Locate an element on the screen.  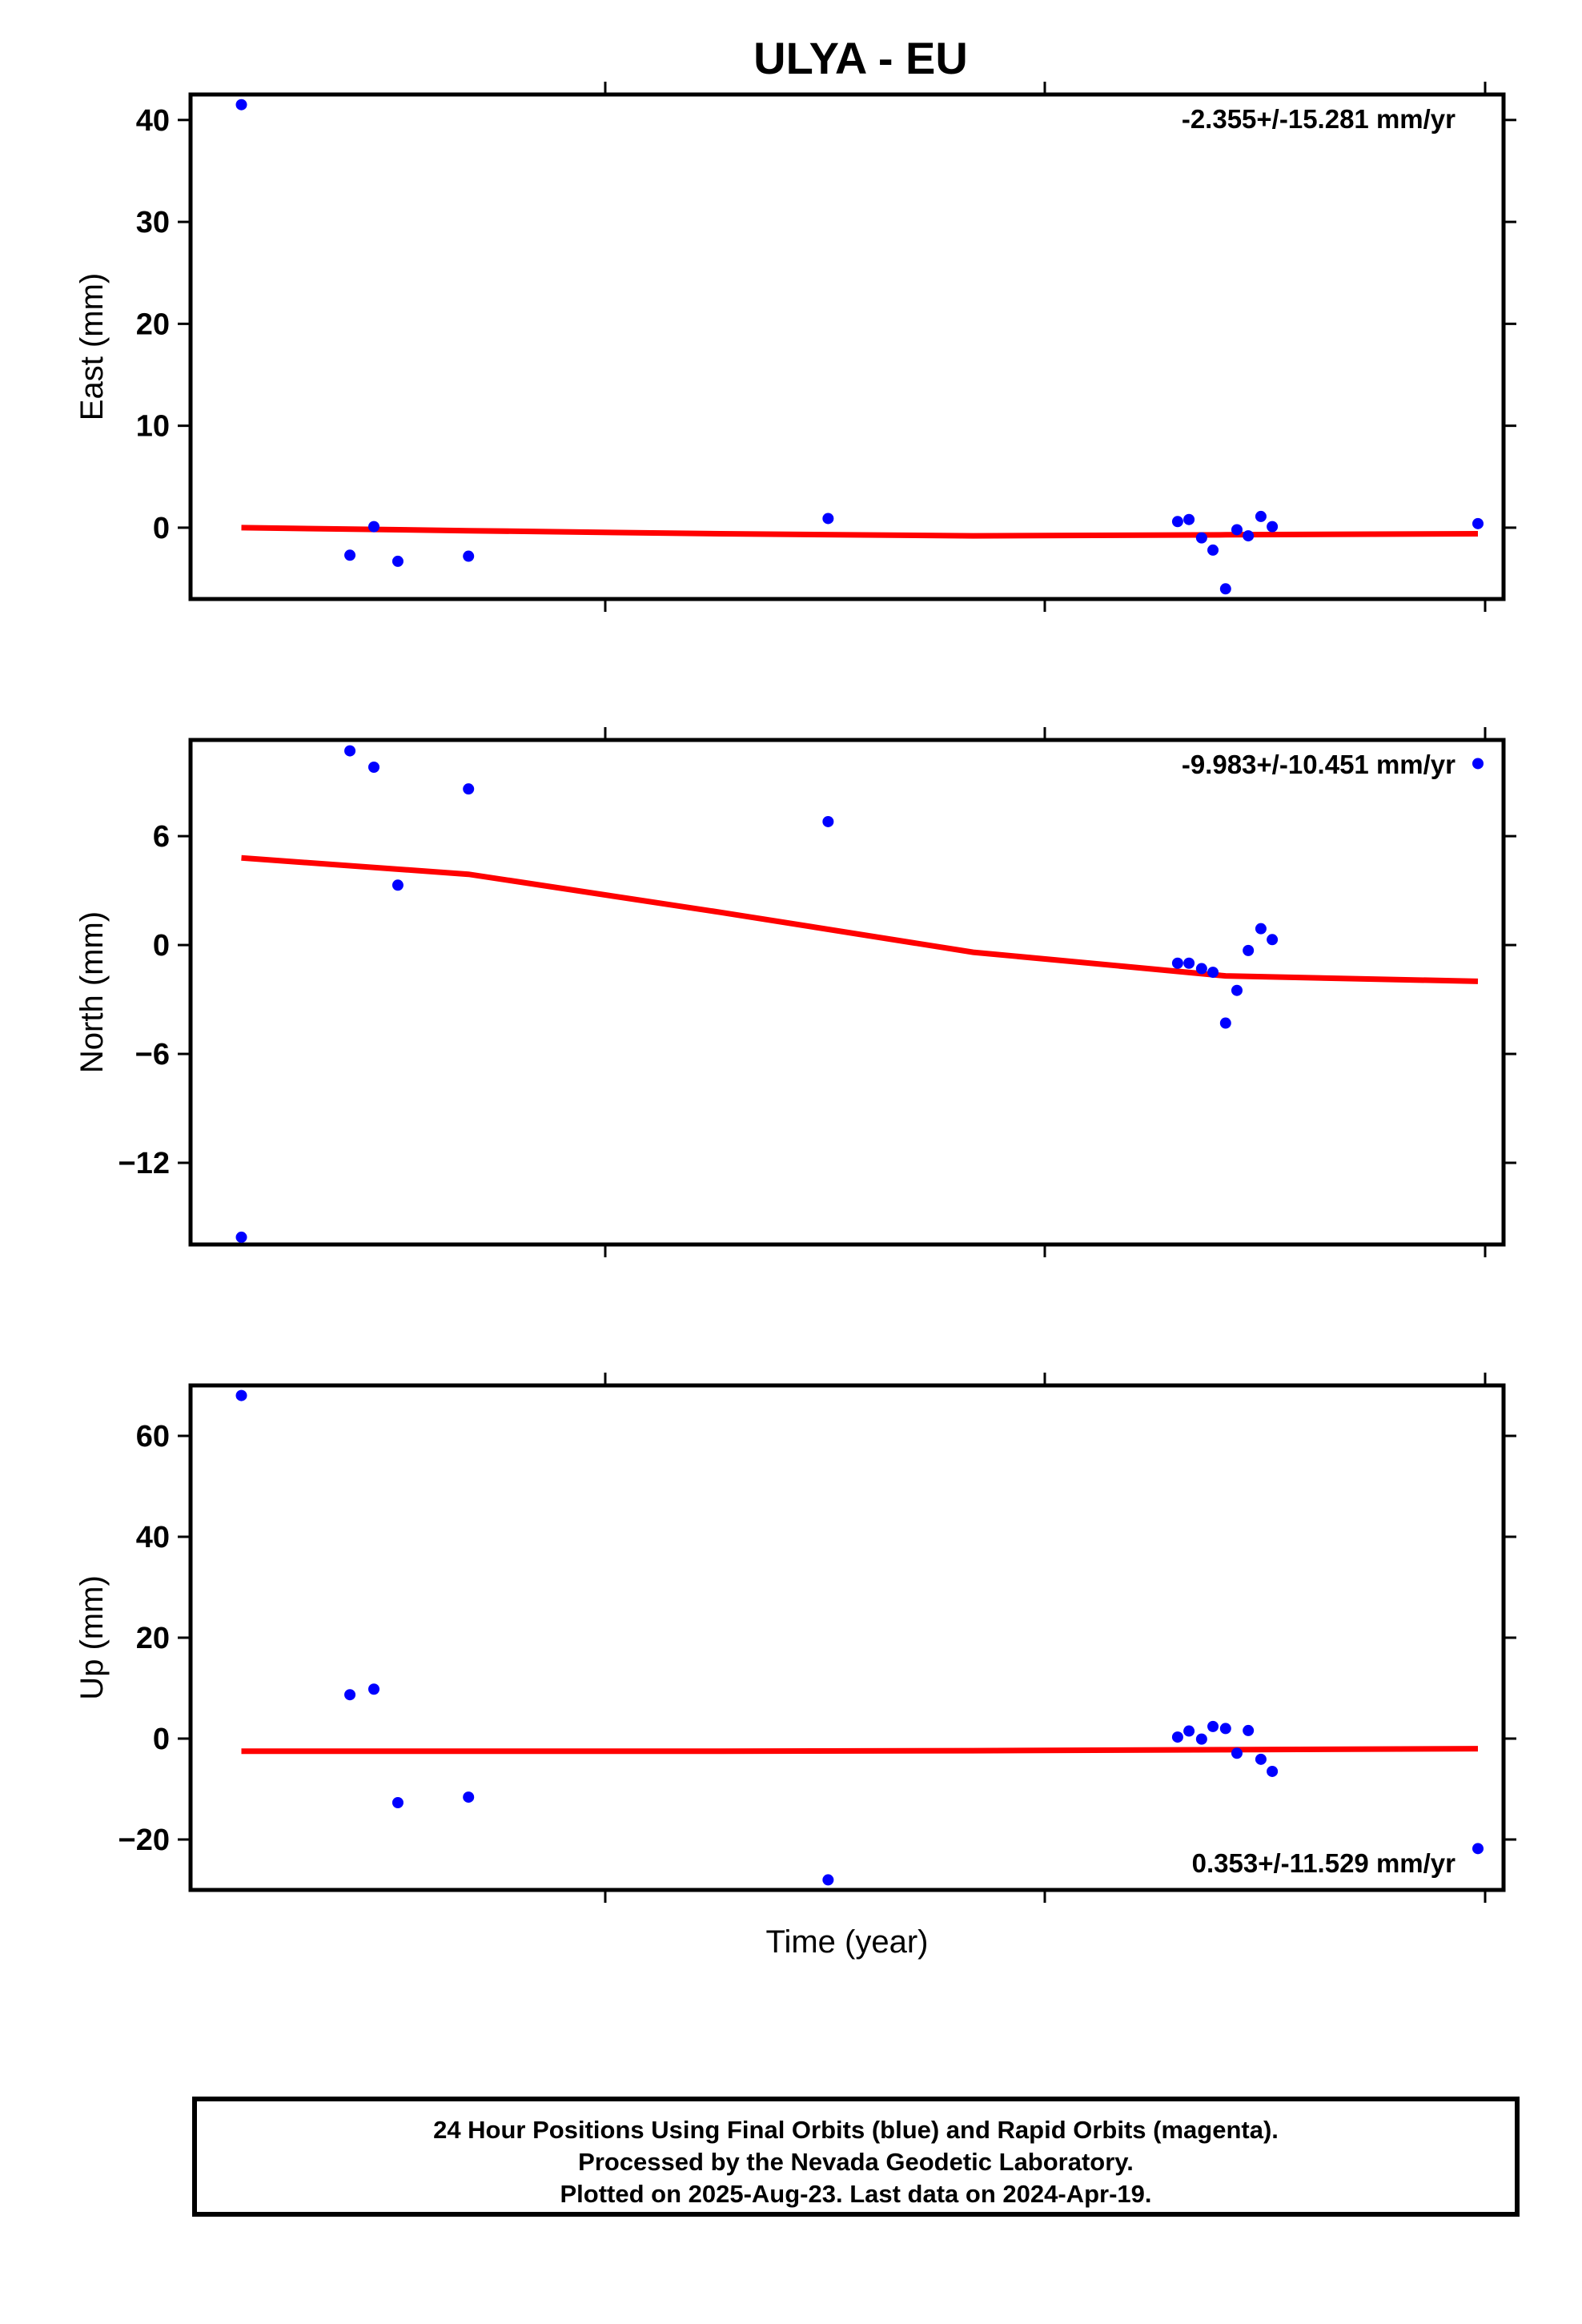
rate-annotation: 0.353+/-11.529 mm/yr is located at coordinates (1324, 1863).